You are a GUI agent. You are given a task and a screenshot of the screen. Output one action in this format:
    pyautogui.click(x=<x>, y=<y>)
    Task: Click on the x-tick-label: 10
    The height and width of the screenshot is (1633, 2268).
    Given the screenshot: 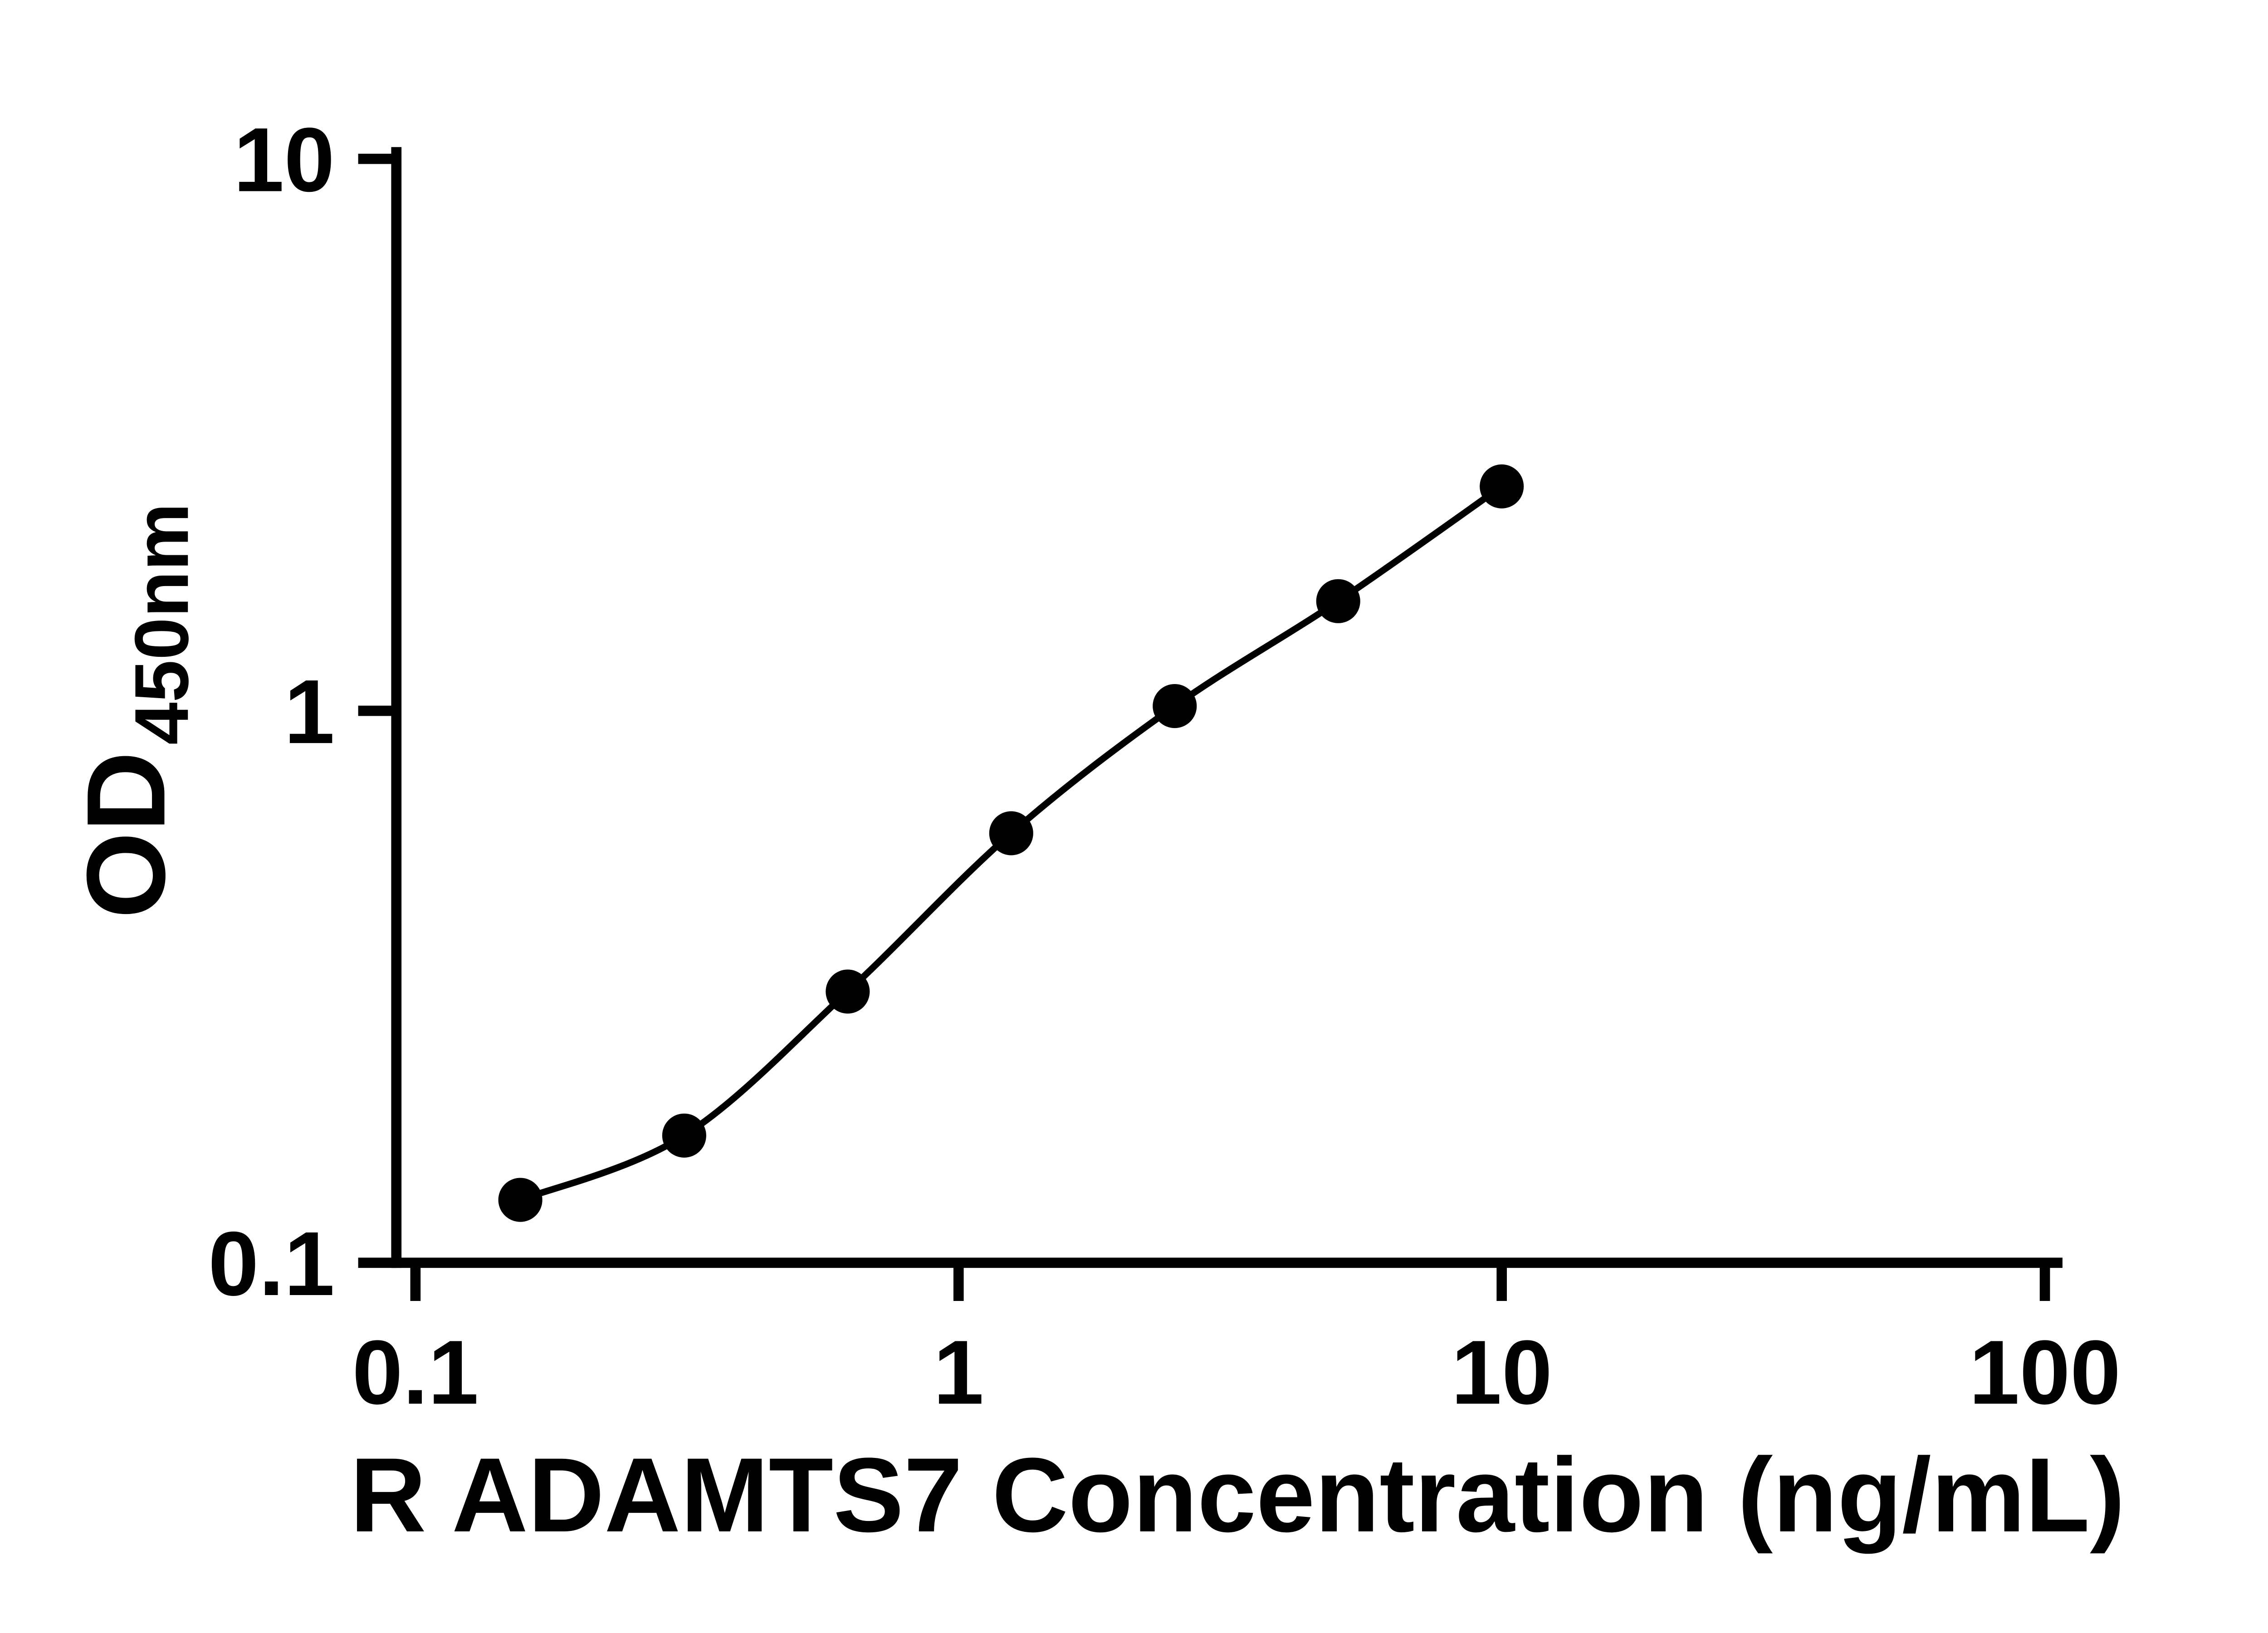 What is the action you would take?
    pyautogui.click(x=1502, y=1372)
    